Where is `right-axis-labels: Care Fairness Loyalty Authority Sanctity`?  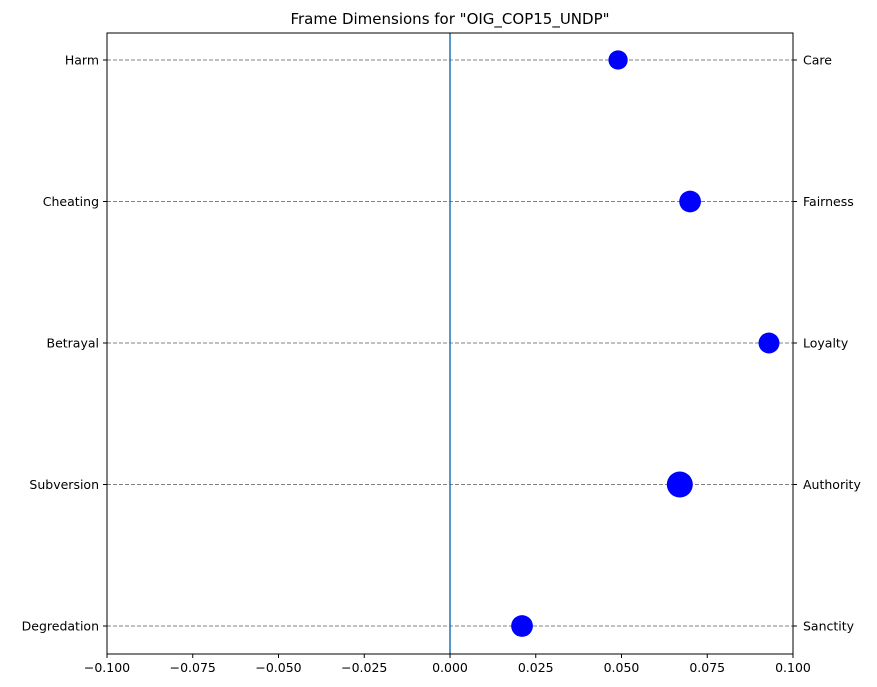 right-axis-labels: Care Fairness Loyalty Authority Sanctity is located at coordinates (827, 343).